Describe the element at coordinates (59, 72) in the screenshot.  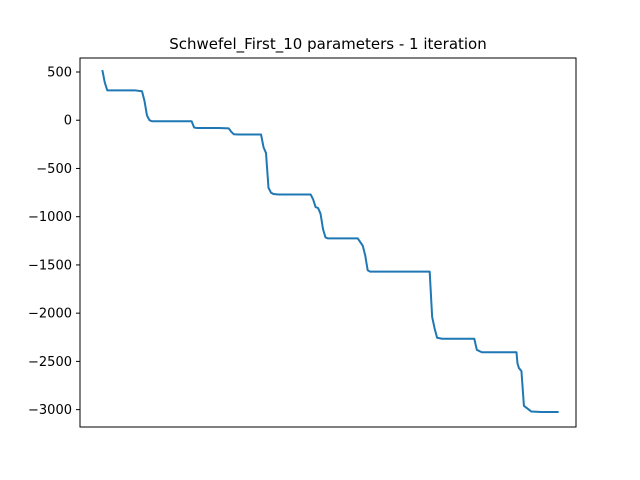
I see `y-tick-label: 500` at that location.